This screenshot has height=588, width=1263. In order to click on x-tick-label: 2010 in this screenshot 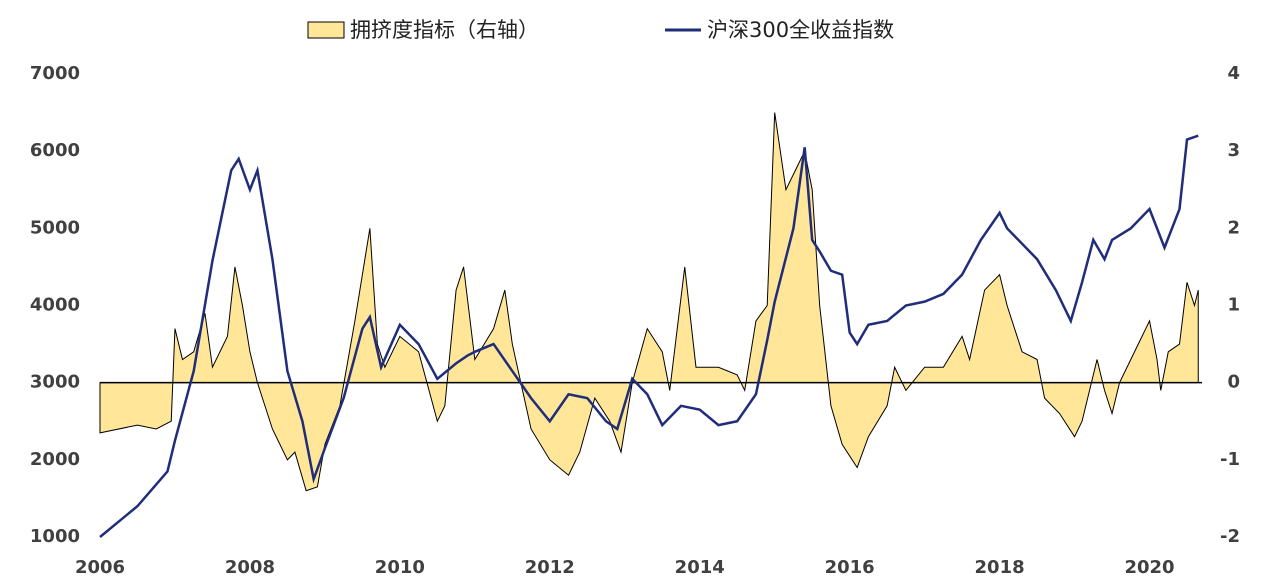, I will do `click(400, 567)`.